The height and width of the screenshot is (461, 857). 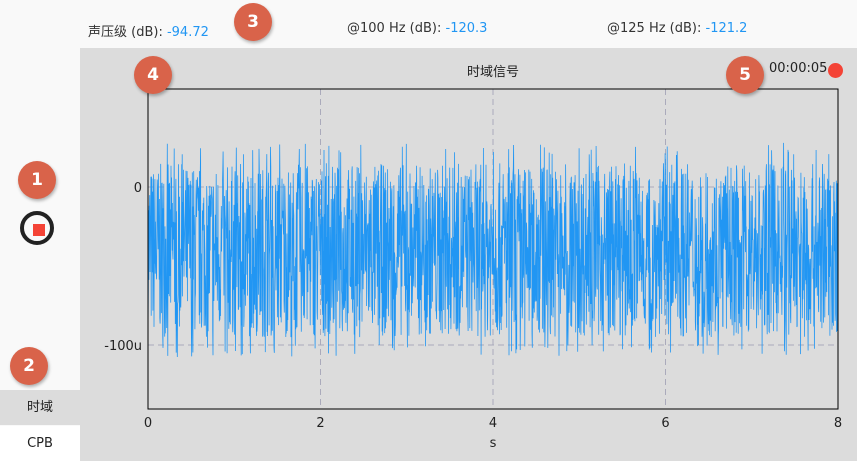 I want to click on record-timer: 00:00:05, so click(x=798, y=68).